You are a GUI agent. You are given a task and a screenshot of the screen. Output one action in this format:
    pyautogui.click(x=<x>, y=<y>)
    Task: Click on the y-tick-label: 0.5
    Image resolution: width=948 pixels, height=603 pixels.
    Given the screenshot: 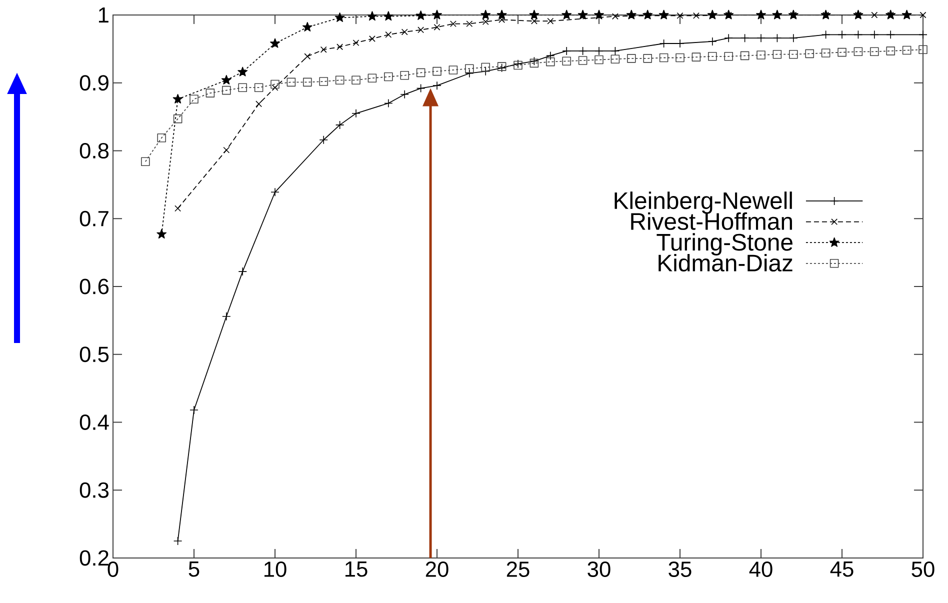 What is the action you would take?
    pyautogui.click(x=94, y=354)
    